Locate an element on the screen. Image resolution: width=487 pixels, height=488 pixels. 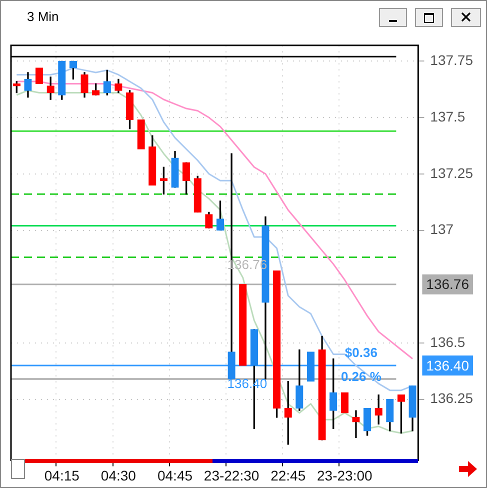
y-tick-label: 136.25 is located at coordinates (452, 398).